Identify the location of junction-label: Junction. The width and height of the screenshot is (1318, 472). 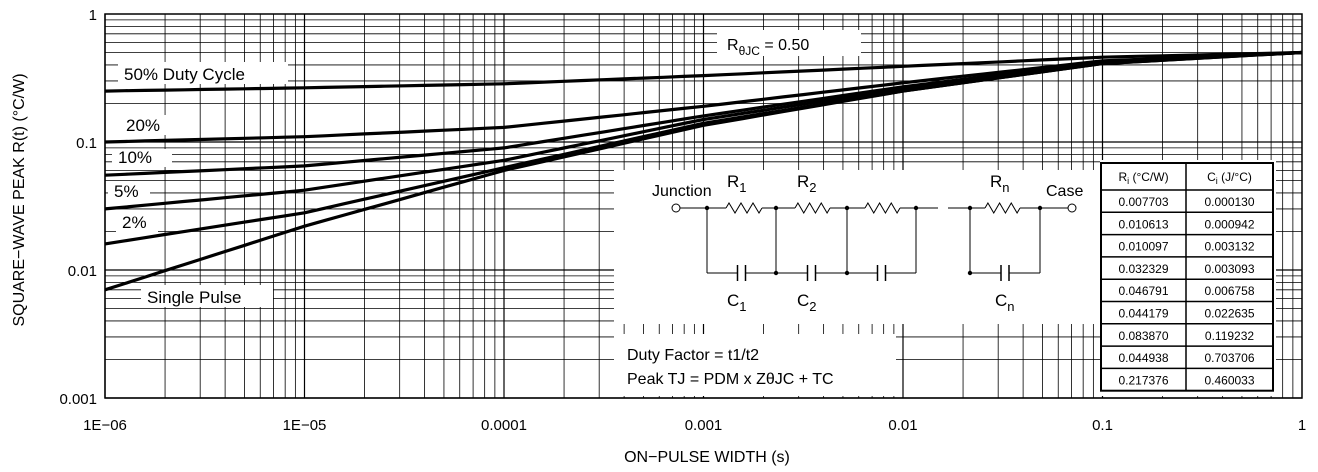
(682, 191).